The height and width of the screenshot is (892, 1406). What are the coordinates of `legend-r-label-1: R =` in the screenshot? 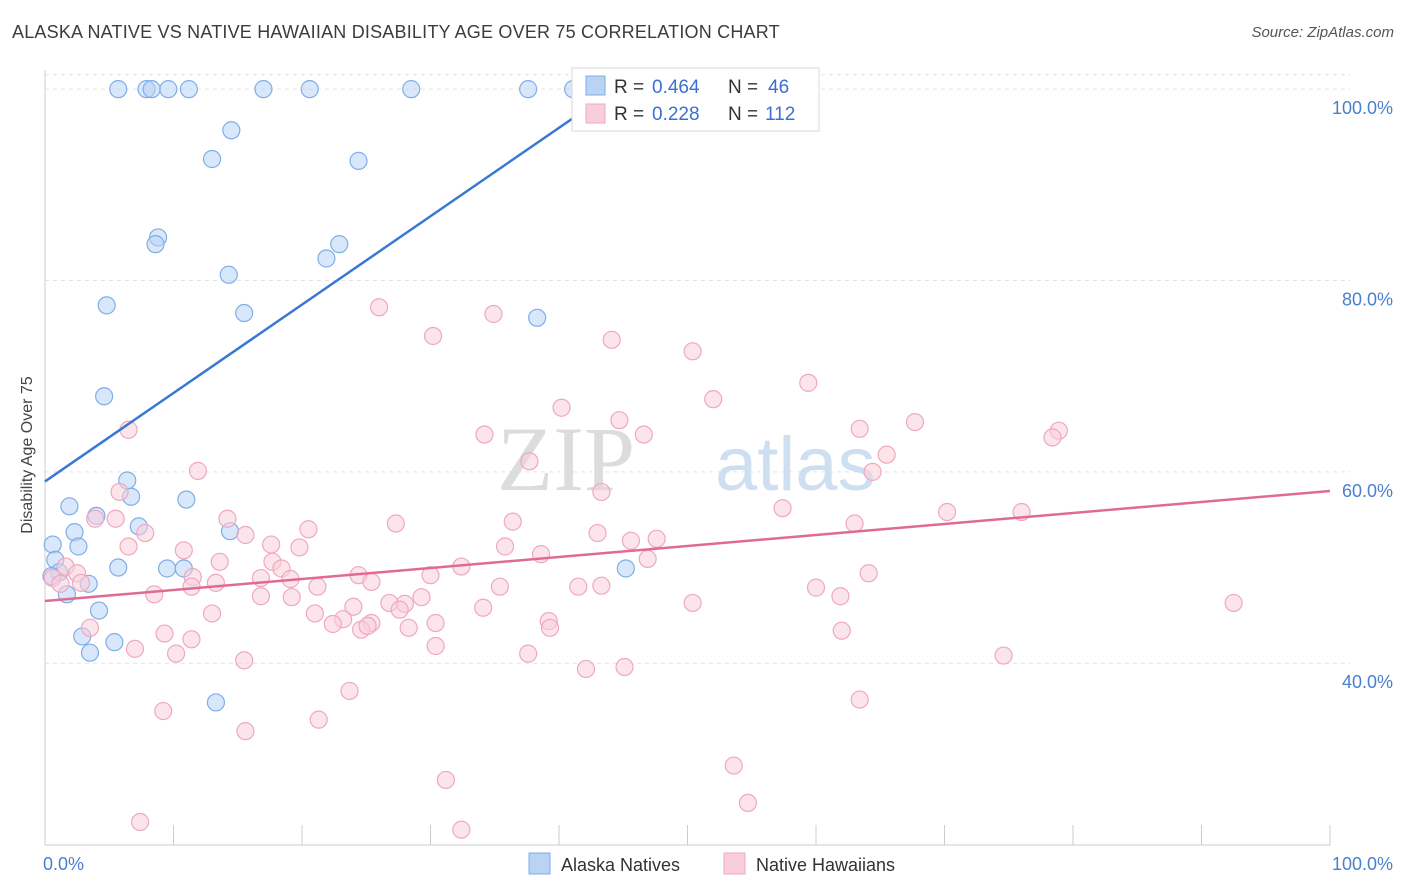 It's located at (629, 87).